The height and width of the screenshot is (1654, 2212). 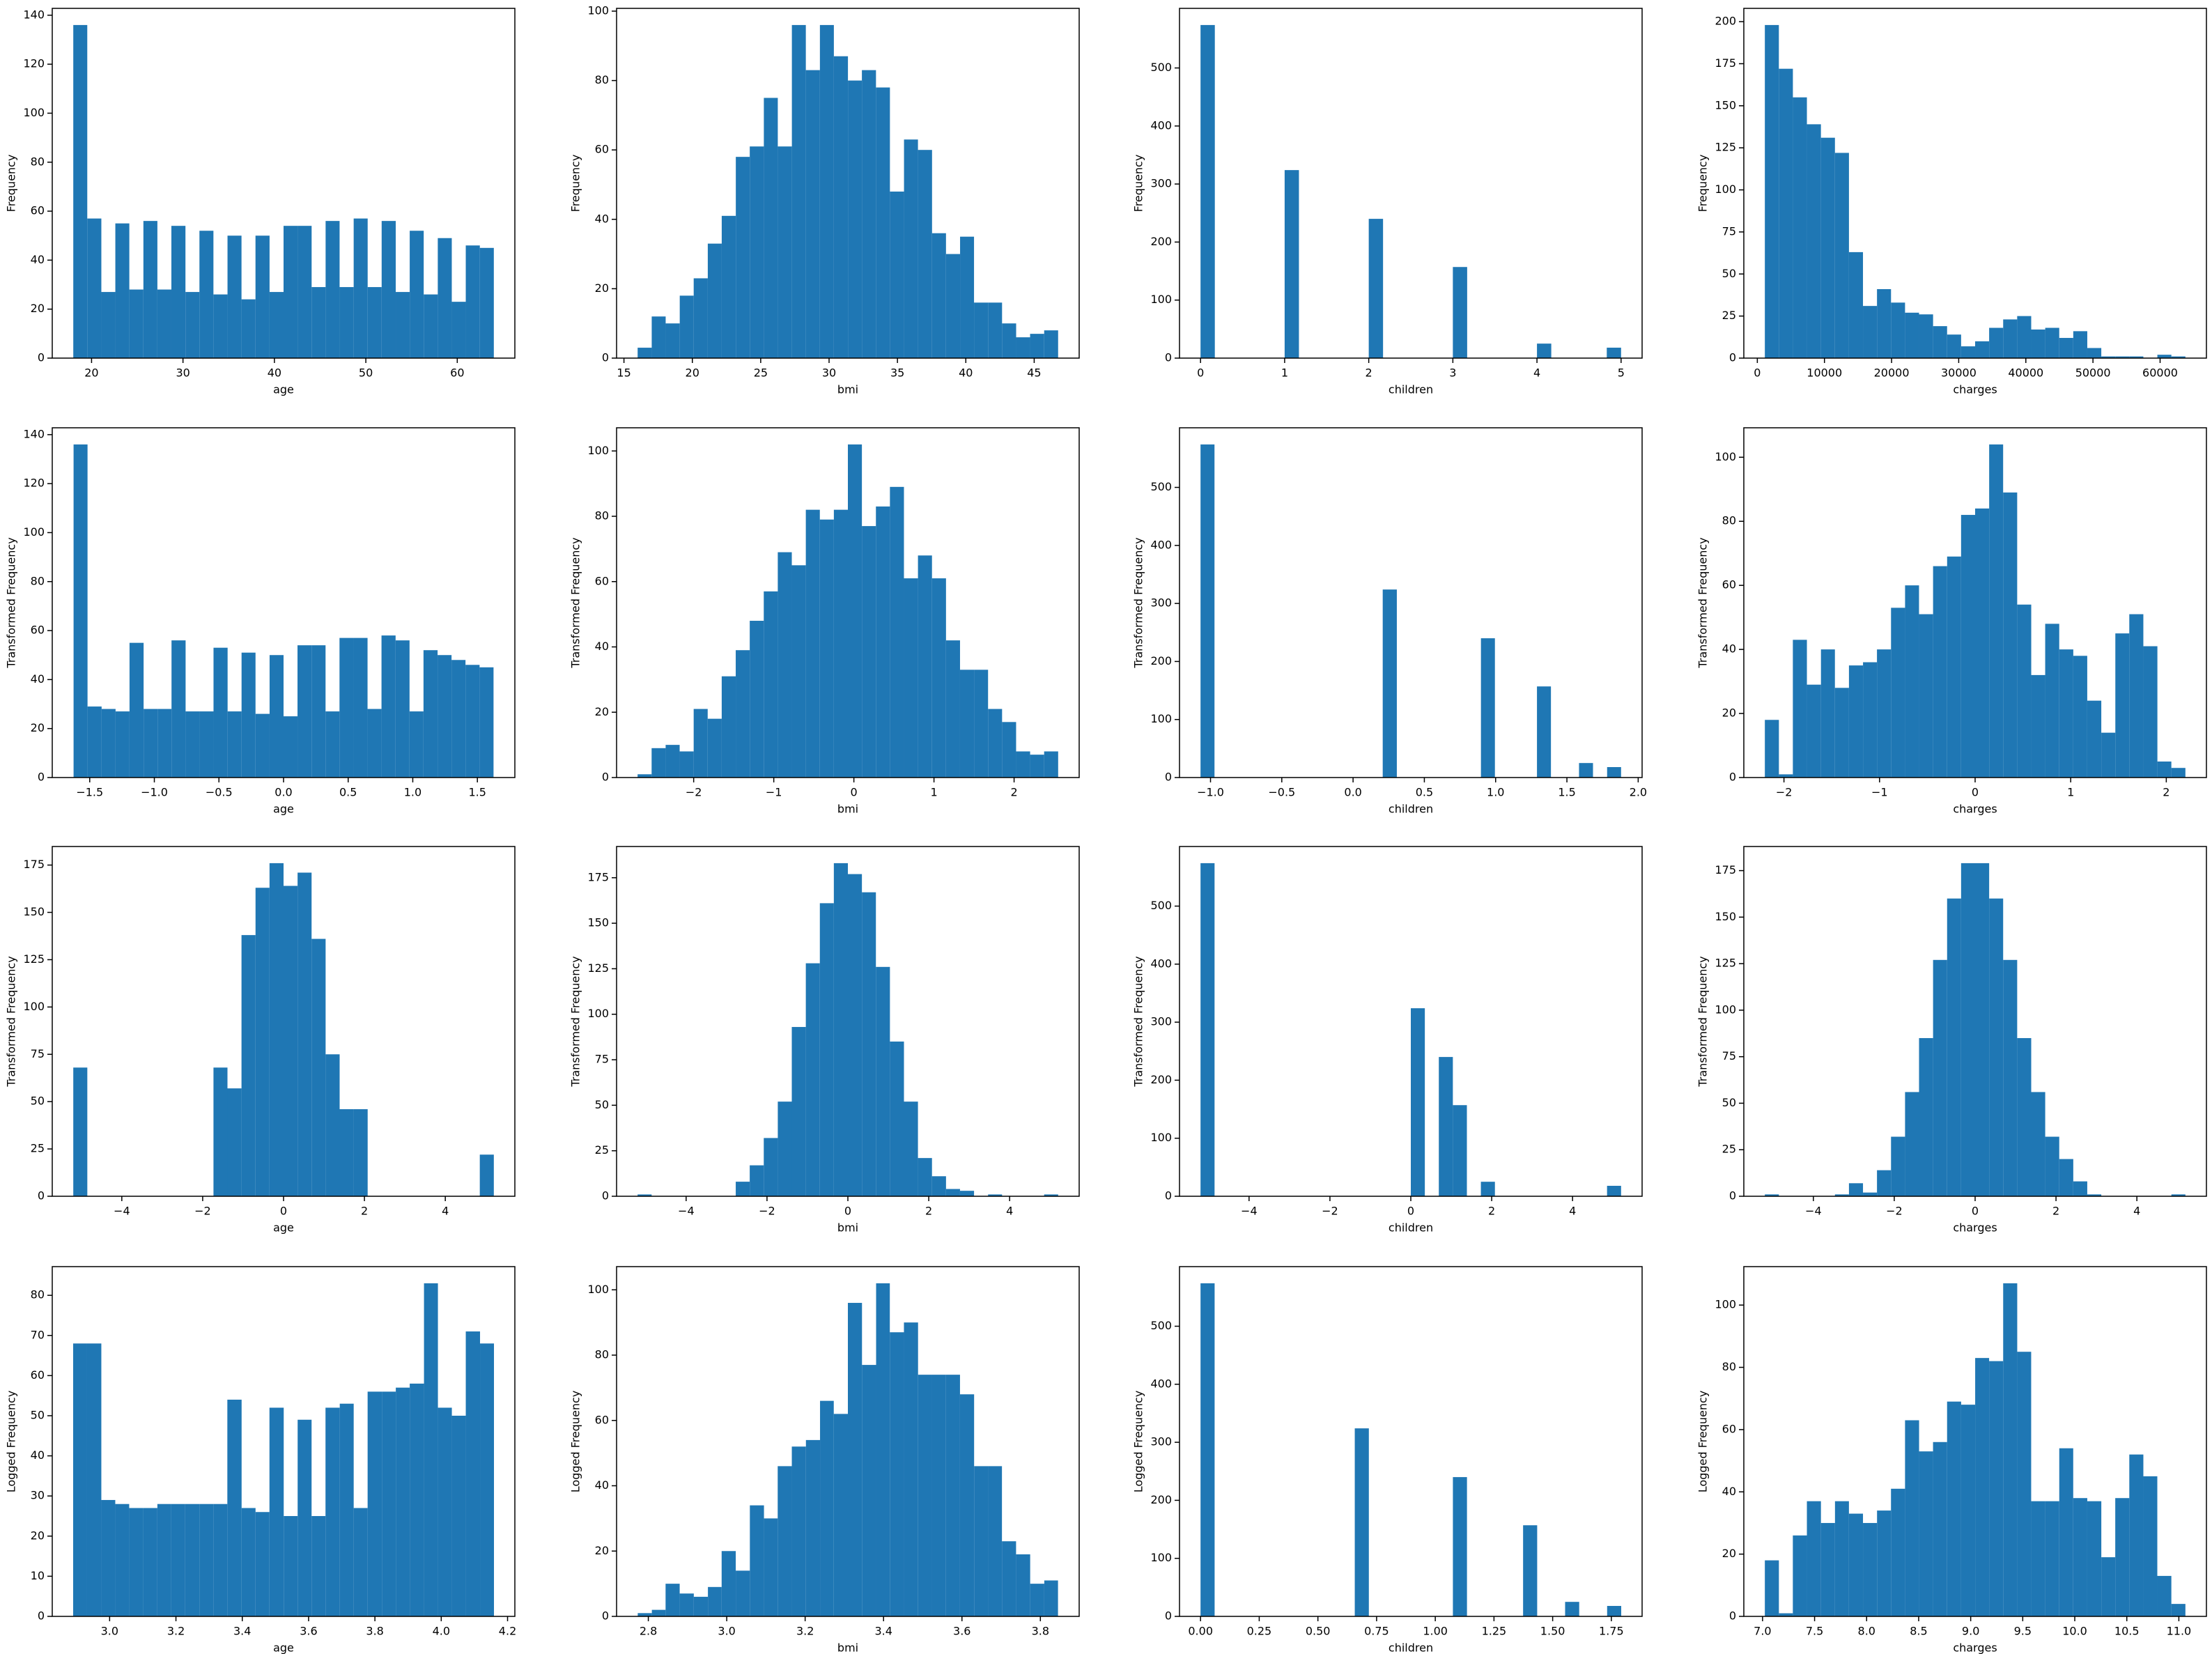 I want to click on y-tick-label: 25, so click(x=602, y=1150).